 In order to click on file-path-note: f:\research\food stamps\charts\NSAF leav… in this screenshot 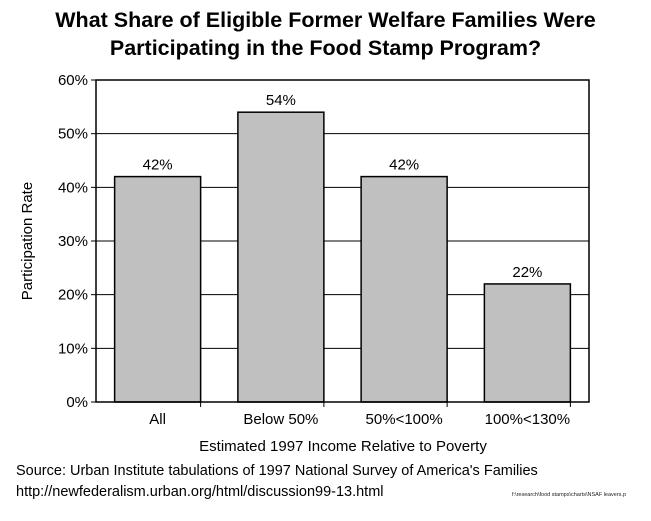, I will do `click(569, 495)`.